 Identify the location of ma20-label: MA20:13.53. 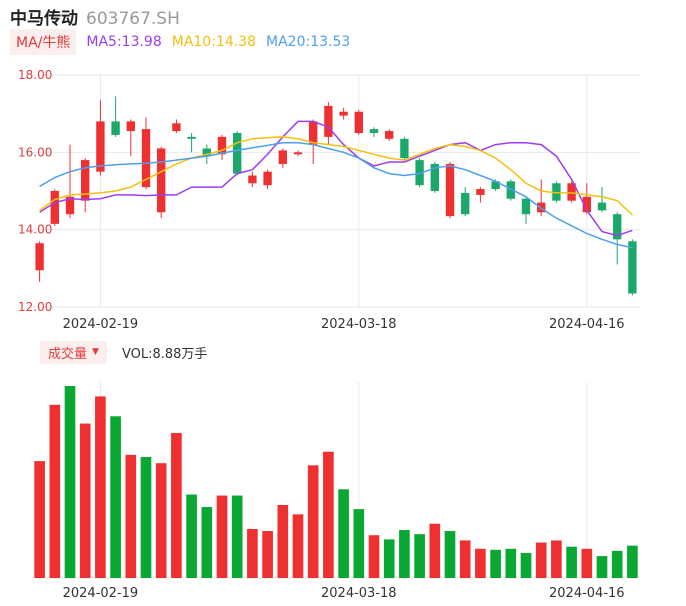
(308, 42).